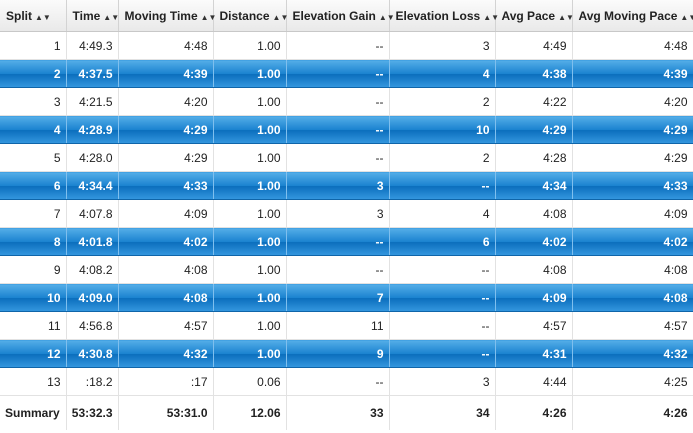 The height and width of the screenshot is (433, 693). Describe the element at coordinates (161, 15) in the screenshot. I see `column-header-label: Moving Time` at that location.